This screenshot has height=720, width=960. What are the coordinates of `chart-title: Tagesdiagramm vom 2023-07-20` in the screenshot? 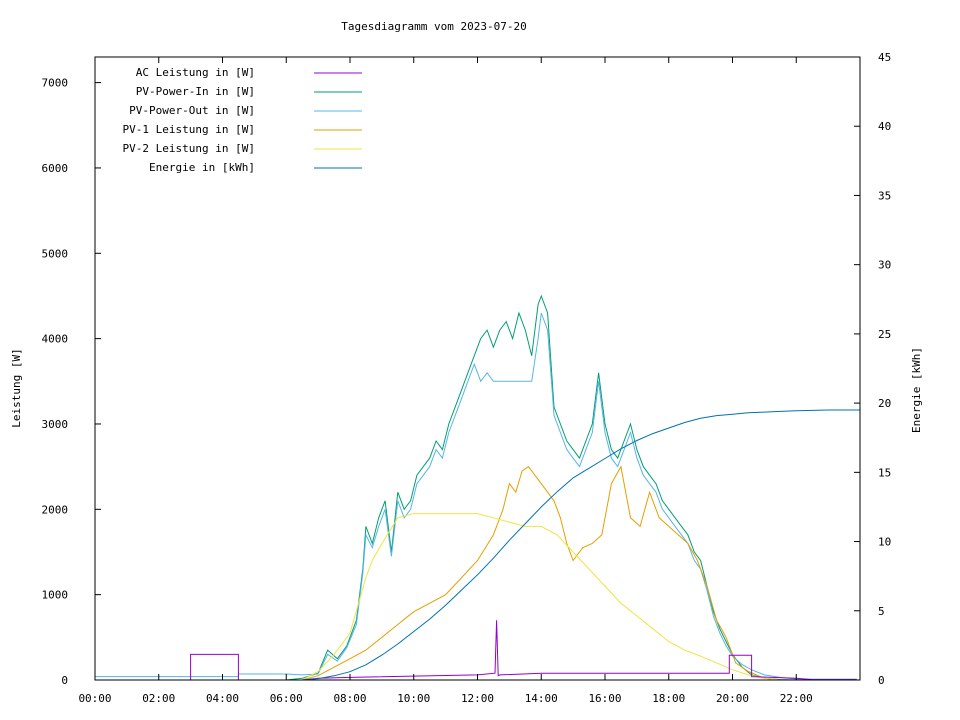 It's located at (433, 26).